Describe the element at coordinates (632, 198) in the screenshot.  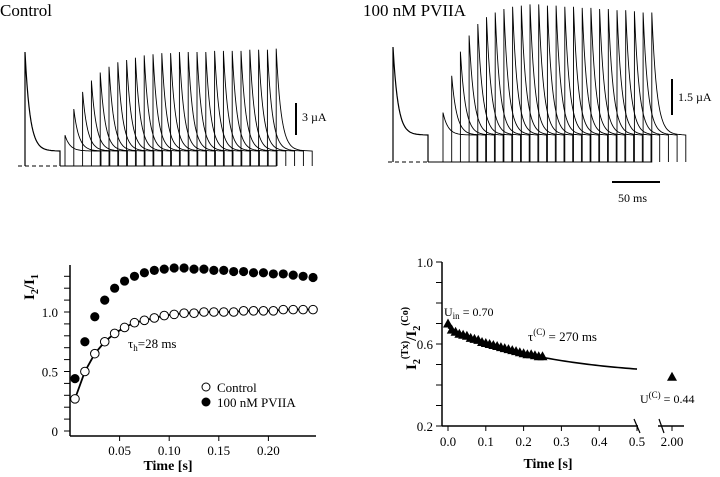
I see `time-scale-label: 50 ms` at that location.